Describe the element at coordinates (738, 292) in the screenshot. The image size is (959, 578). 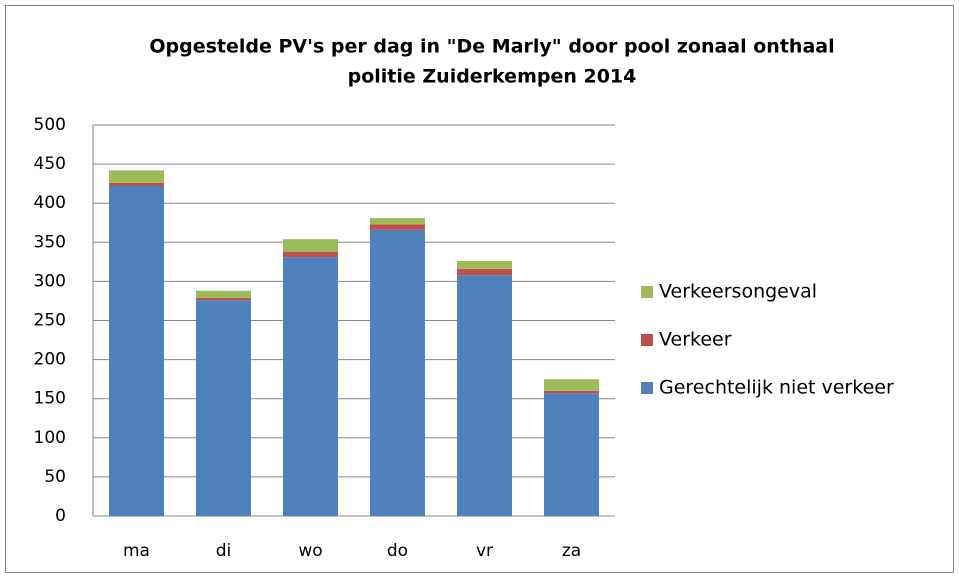
I see `legend-label: Verkeersongeval` at that location.